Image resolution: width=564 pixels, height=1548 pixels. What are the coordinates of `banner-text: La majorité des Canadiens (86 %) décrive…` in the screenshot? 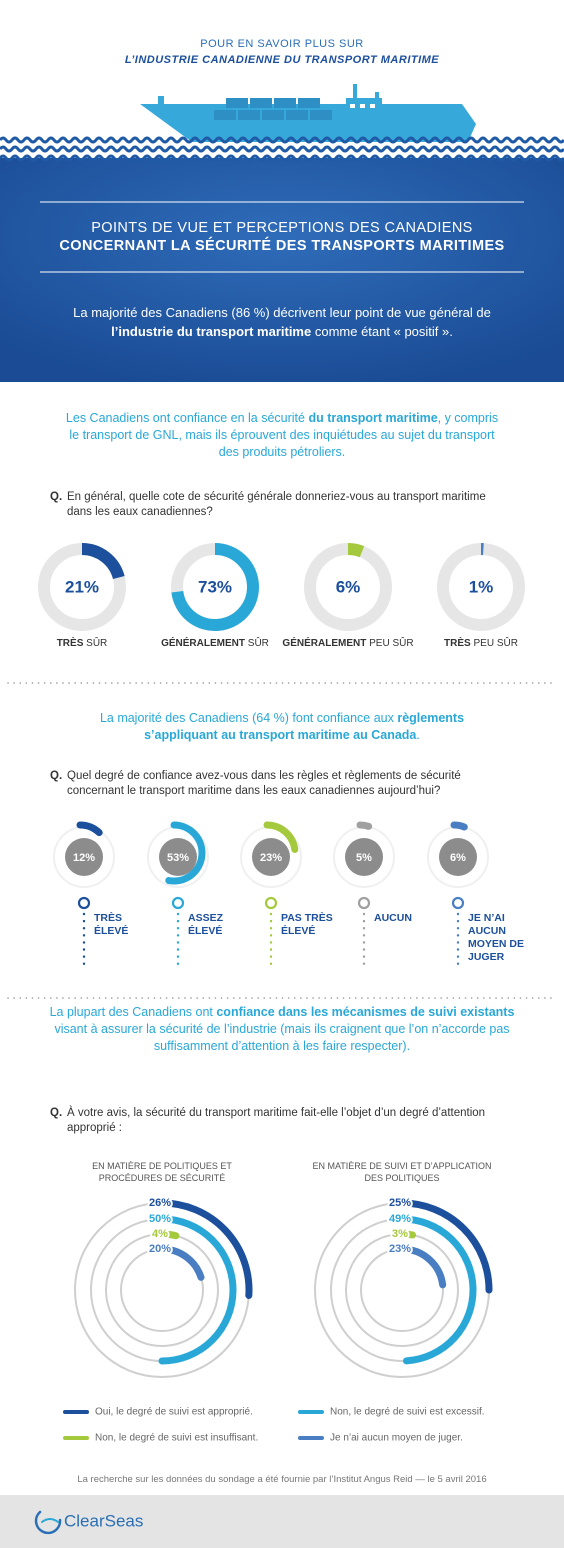 It's located at (282, 322).